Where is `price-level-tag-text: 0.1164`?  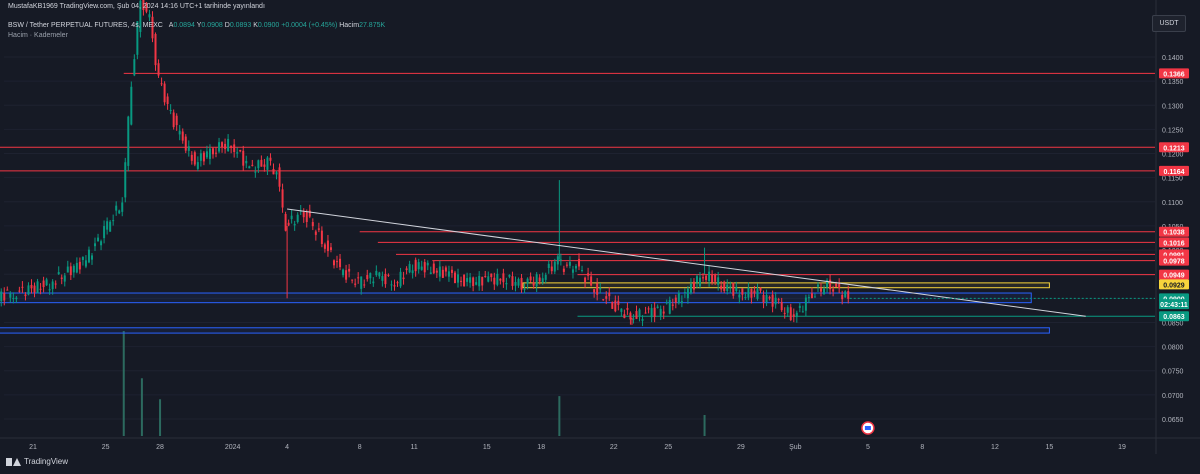 price-level-tag-text: 0.1164 is located at coordinates (1173, 172).